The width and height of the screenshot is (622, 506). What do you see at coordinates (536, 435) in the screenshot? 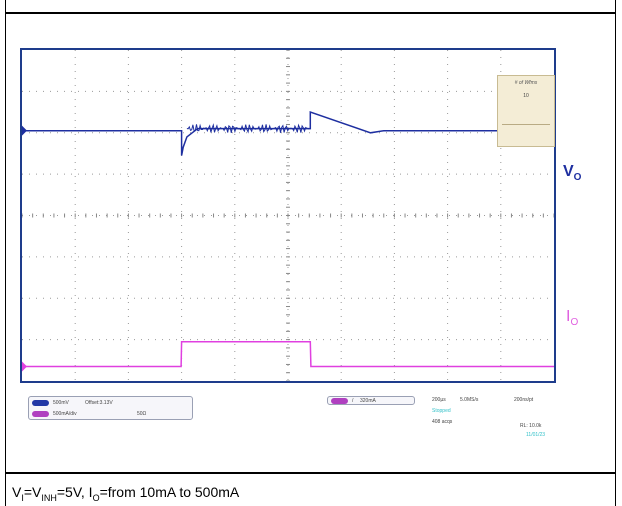
I see `capture-date: 11/01/23` at bounding box center [536, 435].